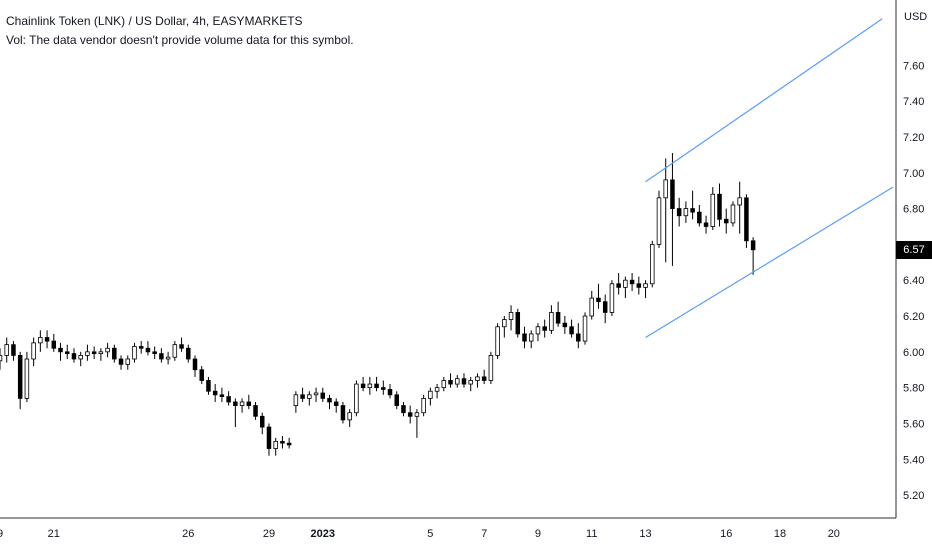  I want to click on price-axis-currency: USD, so click(915, 17).